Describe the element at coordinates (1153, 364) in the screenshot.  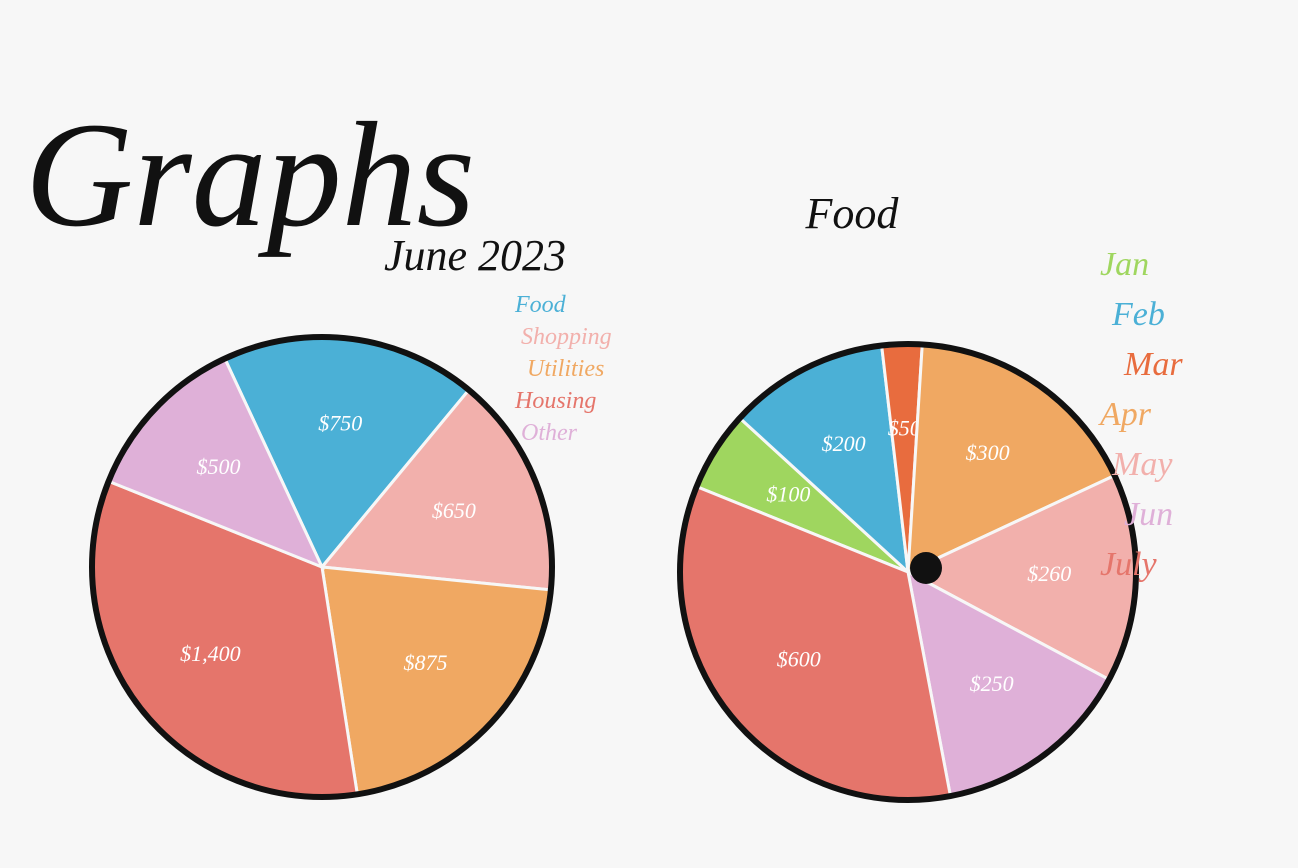
I see `legend-label: Mar` at that location.